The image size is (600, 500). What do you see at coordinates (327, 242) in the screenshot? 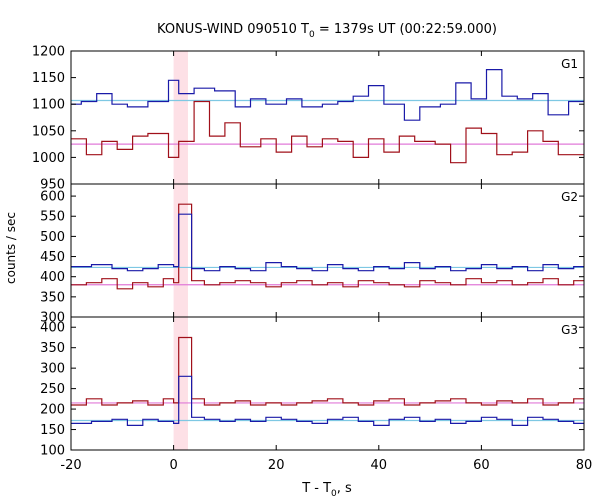
I see `g2-blue-series` at bounding box center [327, 242].